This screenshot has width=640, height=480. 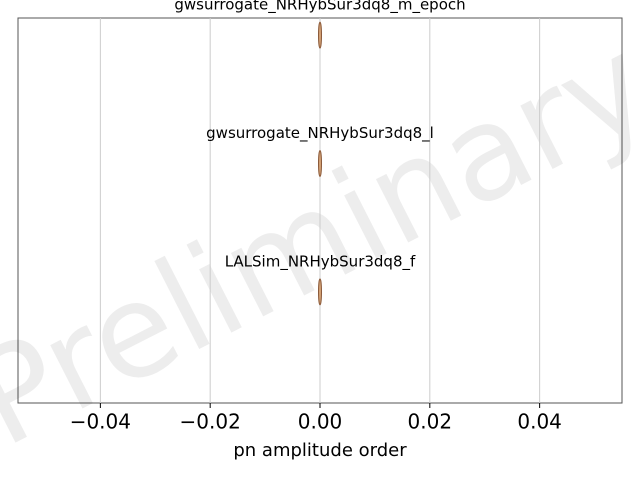 What do you see at coordinates (319, 7) in the screenshot?
I see `category-label: gwsurrogate_NRHybSur3dq8_m_epoch` at bounding box center [319, 7].